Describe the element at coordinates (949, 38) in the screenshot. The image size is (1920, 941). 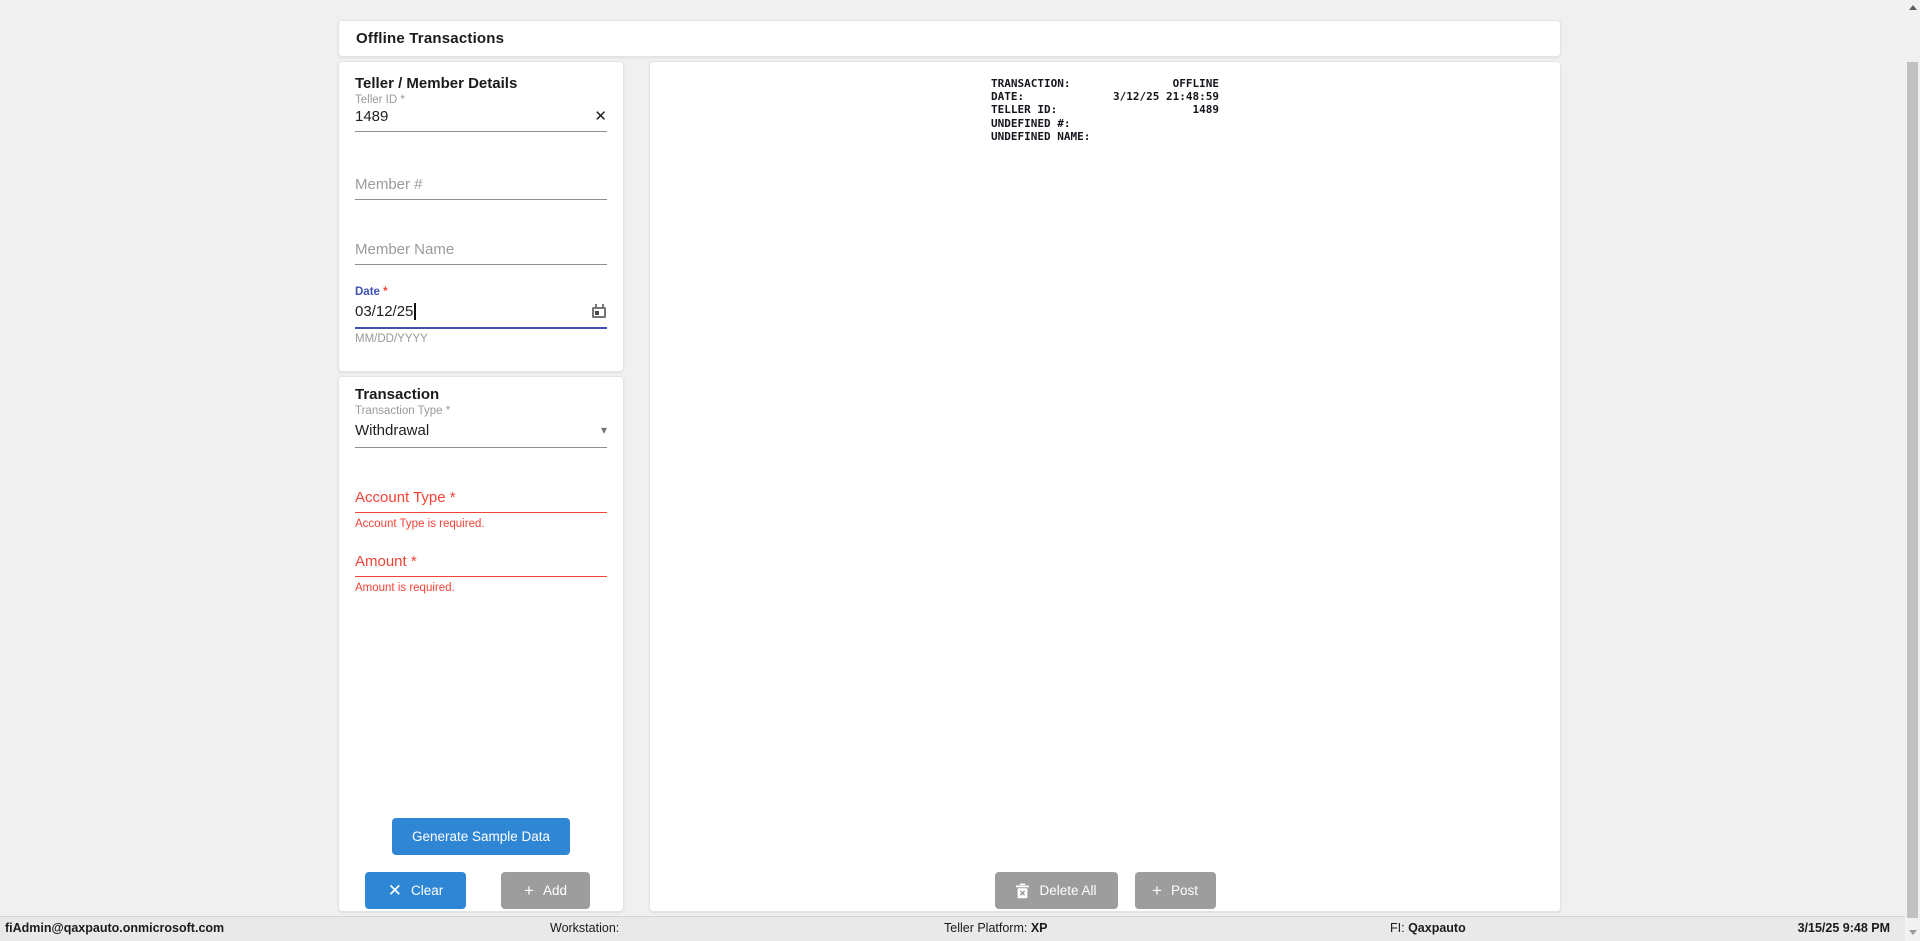
I see `page-title-card: Offline Transactions` at that location.